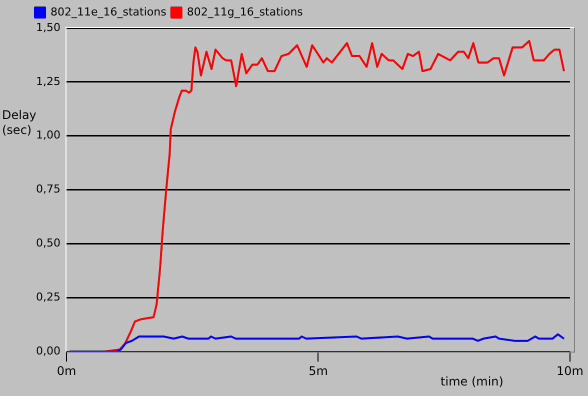 This screenshot has width=588, height=396. Describe the element at coordinates (48, 135) in the screenshot. I see `y-tick-label: 1,00` at that location.